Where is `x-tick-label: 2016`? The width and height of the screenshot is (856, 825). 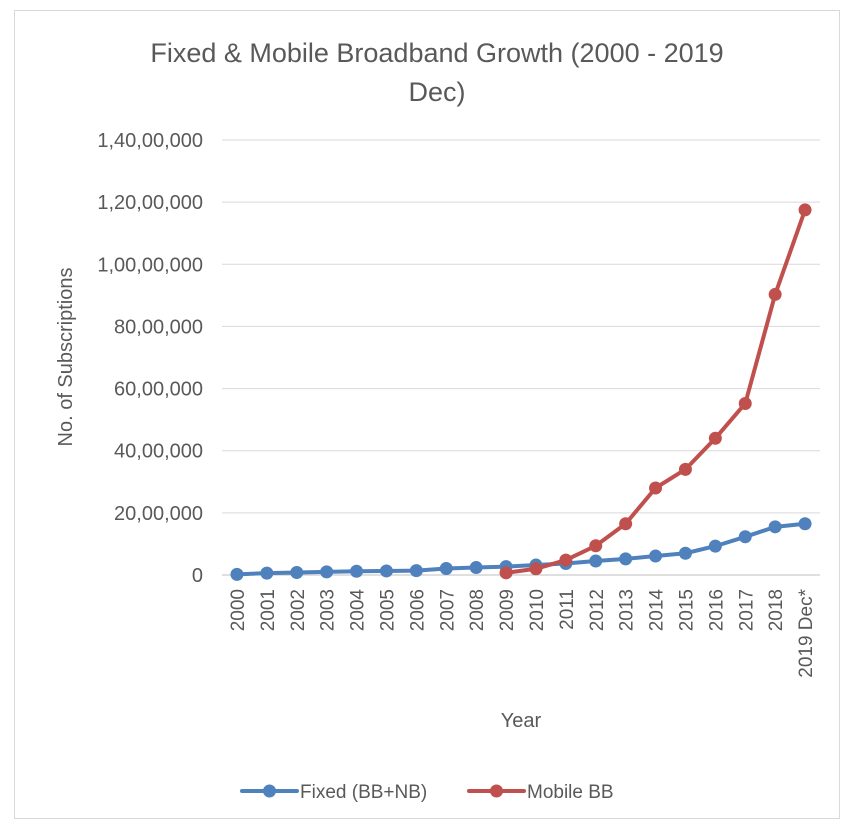 x-tick-label: 2016 is located at coordinates (716, 610).